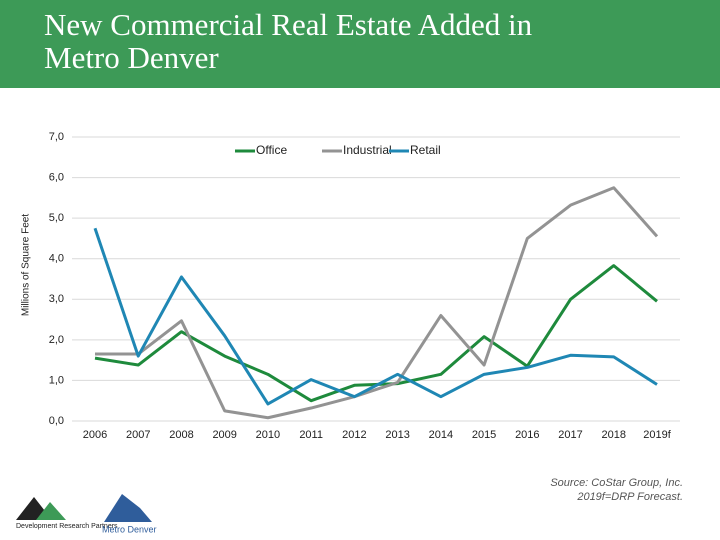 This screenshot has height=540, width=720. What do you see at coordinates (56, 259) in the screenshot?
I see `y-tick-label: 4,0` at bounding box center [56, 259].